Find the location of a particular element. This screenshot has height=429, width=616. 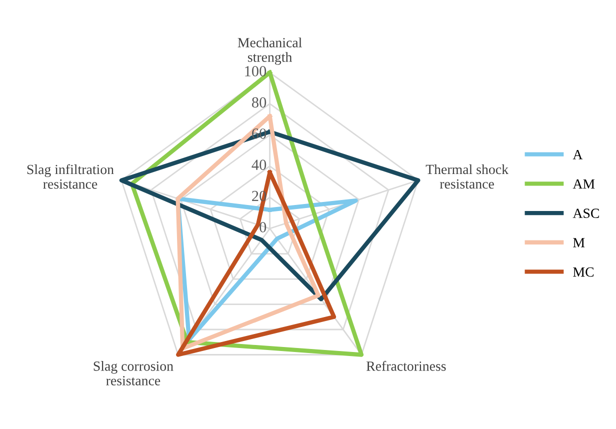

spoke-label: Slag infiltration resistance is located at coordinates (70, 176).